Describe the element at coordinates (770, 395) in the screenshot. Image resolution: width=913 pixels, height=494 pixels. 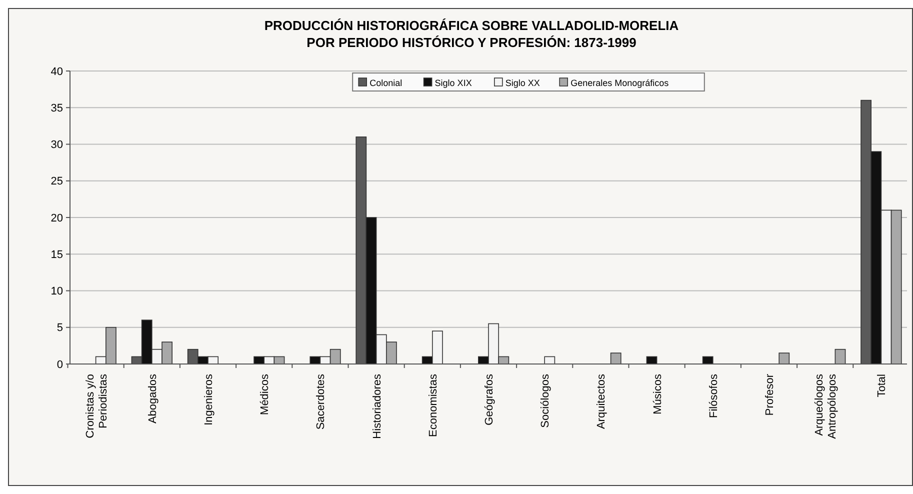
I see `x-tick-label: Profesor` at that location.